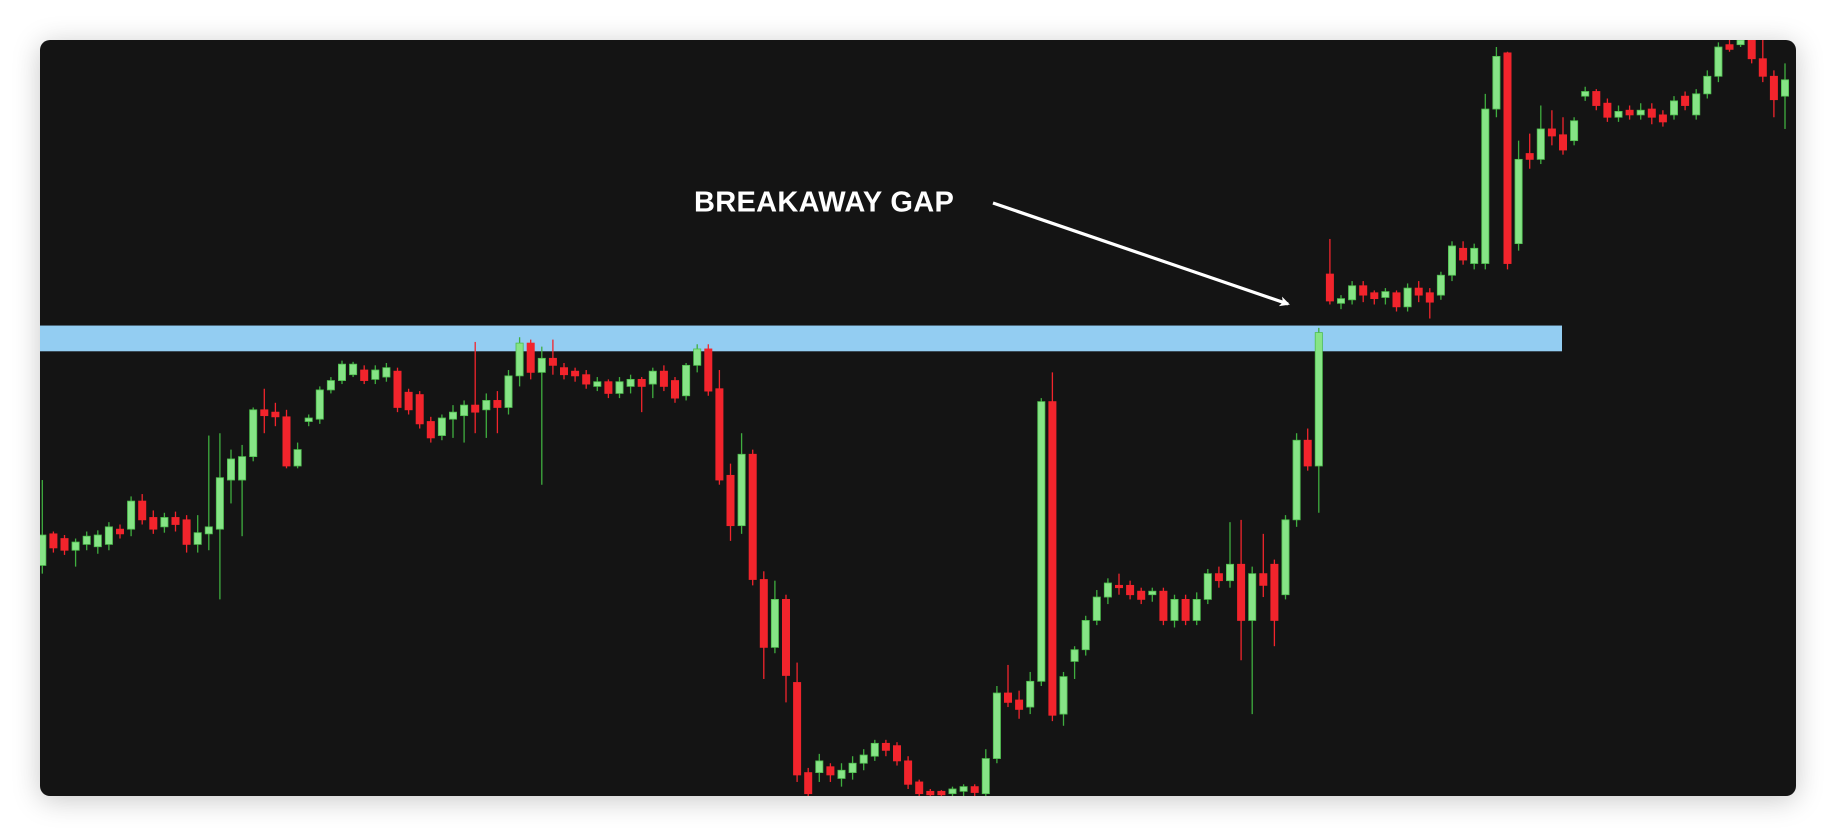  I want to click on annotation-label: BREAKAWAY GAP, so click(824, 203).